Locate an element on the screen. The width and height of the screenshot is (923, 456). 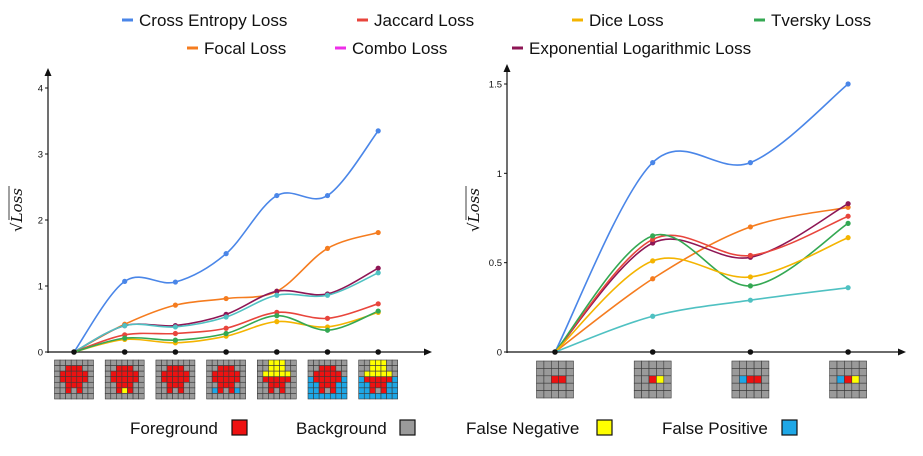
y-axis-arrow is located at coordinates (48, 72).